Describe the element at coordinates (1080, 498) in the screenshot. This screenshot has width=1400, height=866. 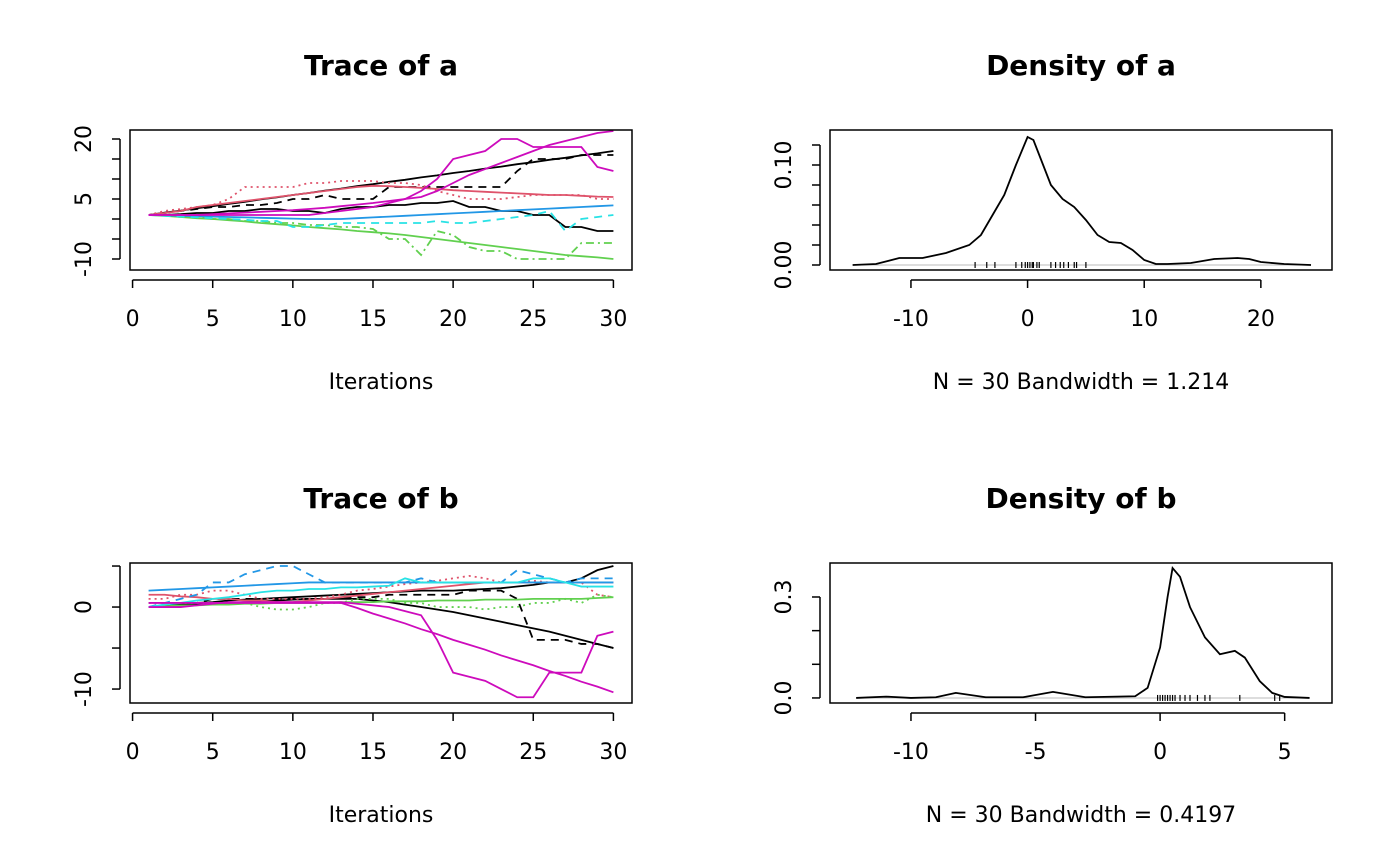
I see `panel-title: Density of b` at that location.